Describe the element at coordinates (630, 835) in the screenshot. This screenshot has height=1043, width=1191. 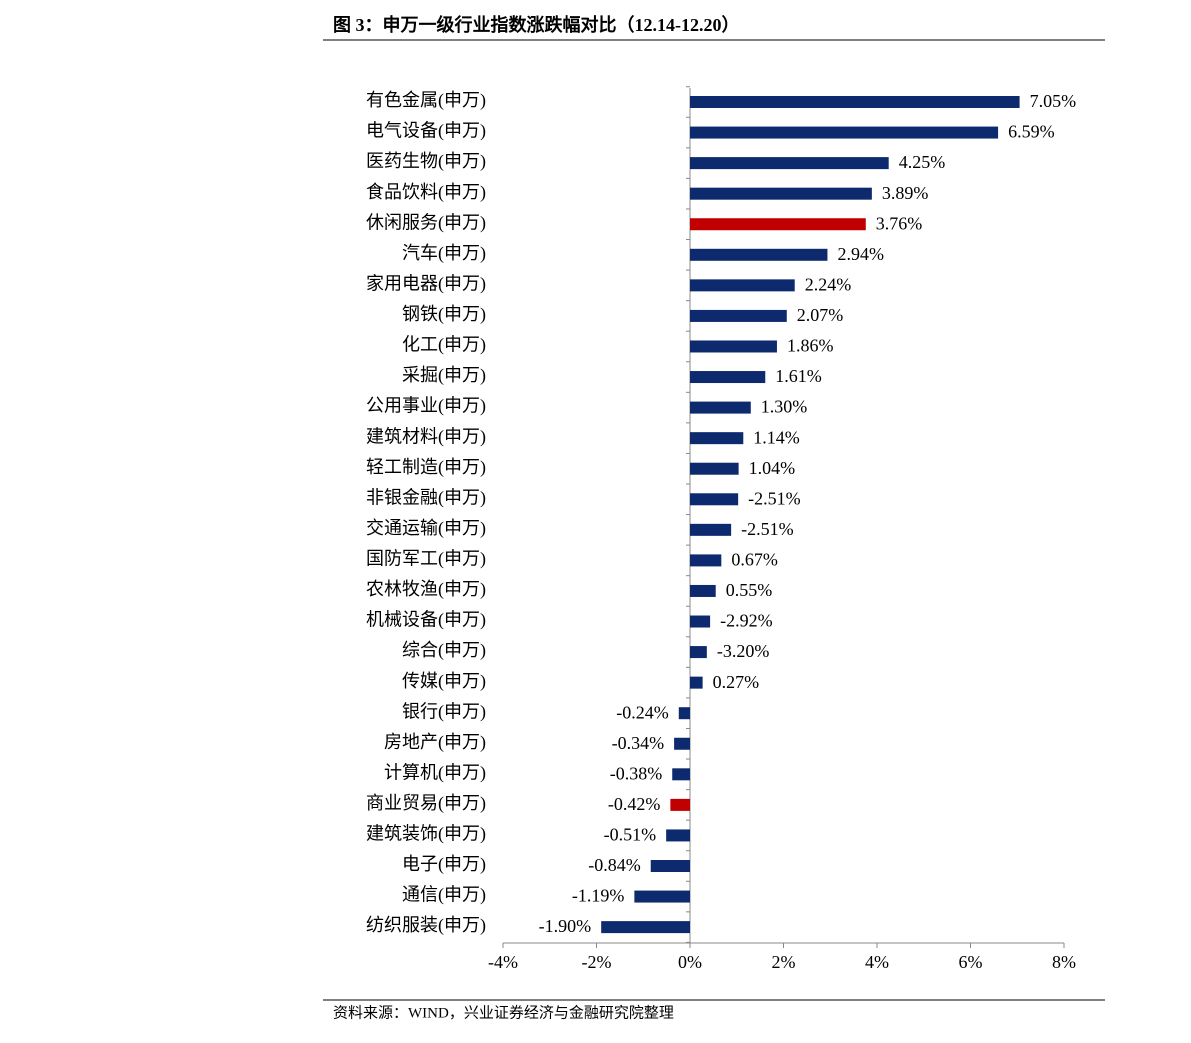
I see `data-label: -0.51%` at that location.